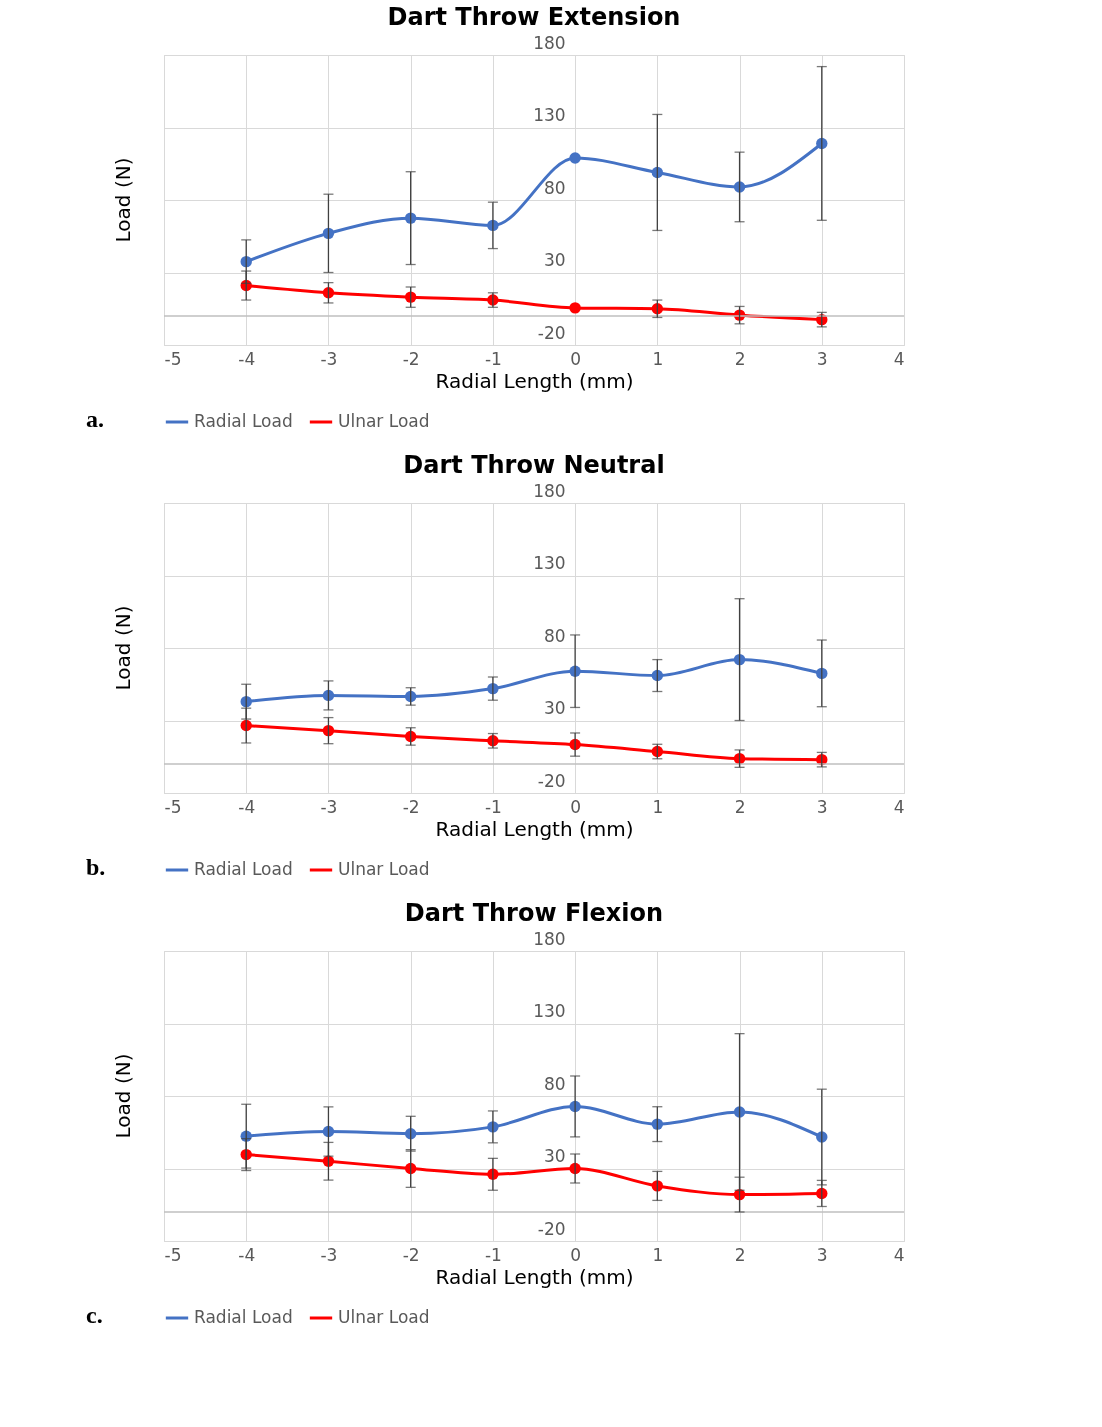 Image resolution: width=1102 pixels, height=1427 pixels. What do you see at coordinates (534, 913) in the screenshot?
I see `chart-title: Dart Throw Flexion` at bounding box center [534, 913].